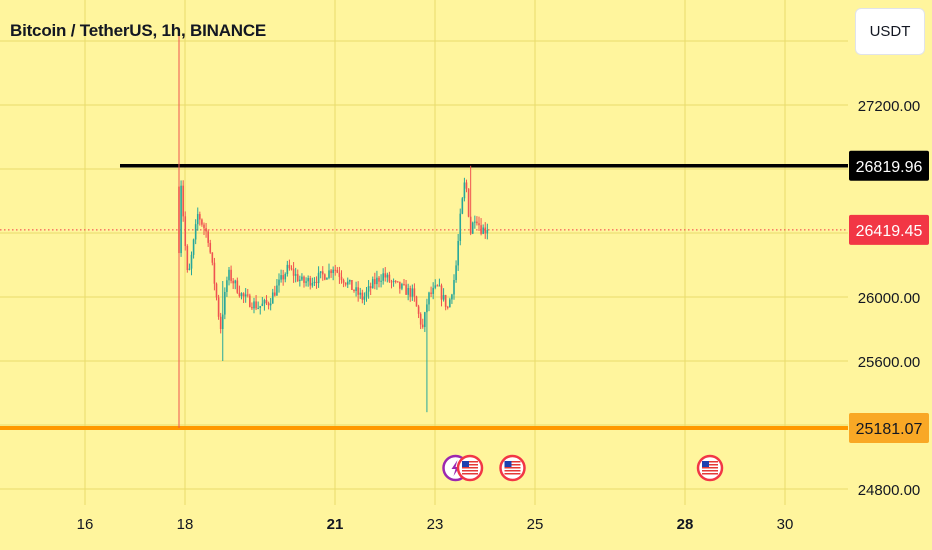 The image size is (932, 550). I want to click on y-tick-label: 24800.00, so click(889, 490).